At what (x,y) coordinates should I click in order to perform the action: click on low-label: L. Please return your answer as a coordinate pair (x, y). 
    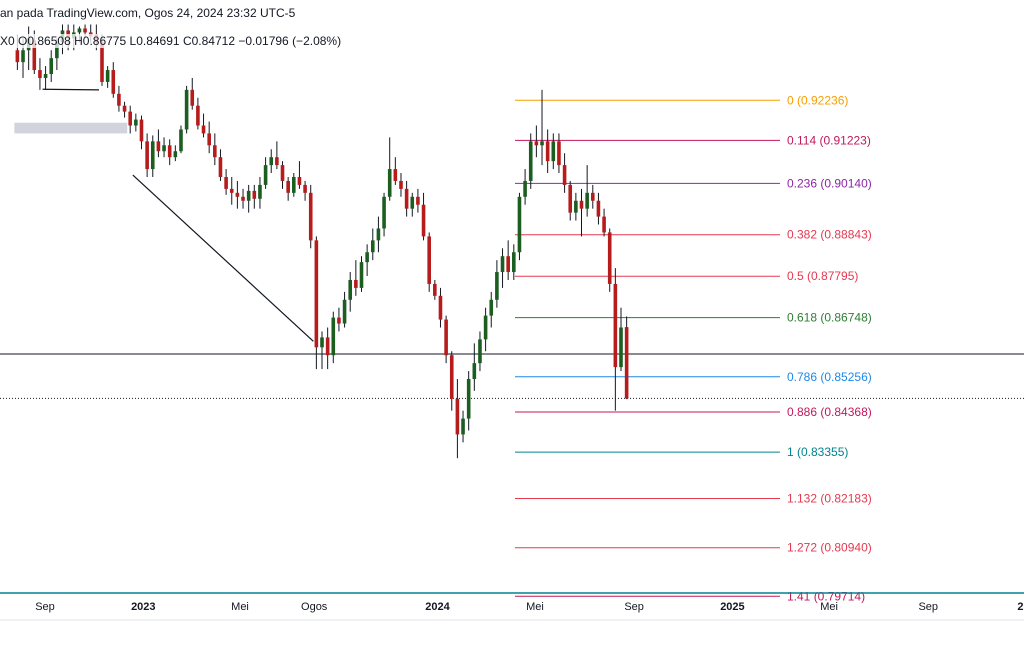
    Looking at the image, I should click on (133, 41).